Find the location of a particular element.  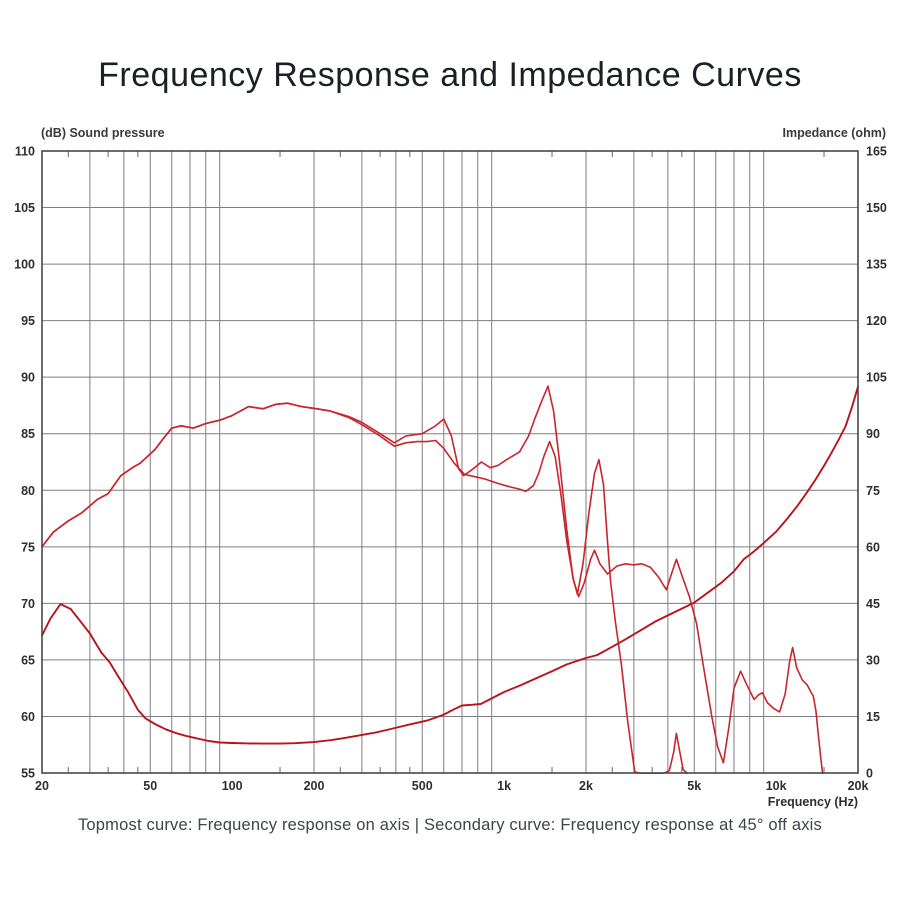

x-tick-label: 500 is located at coordinates (422, 786).